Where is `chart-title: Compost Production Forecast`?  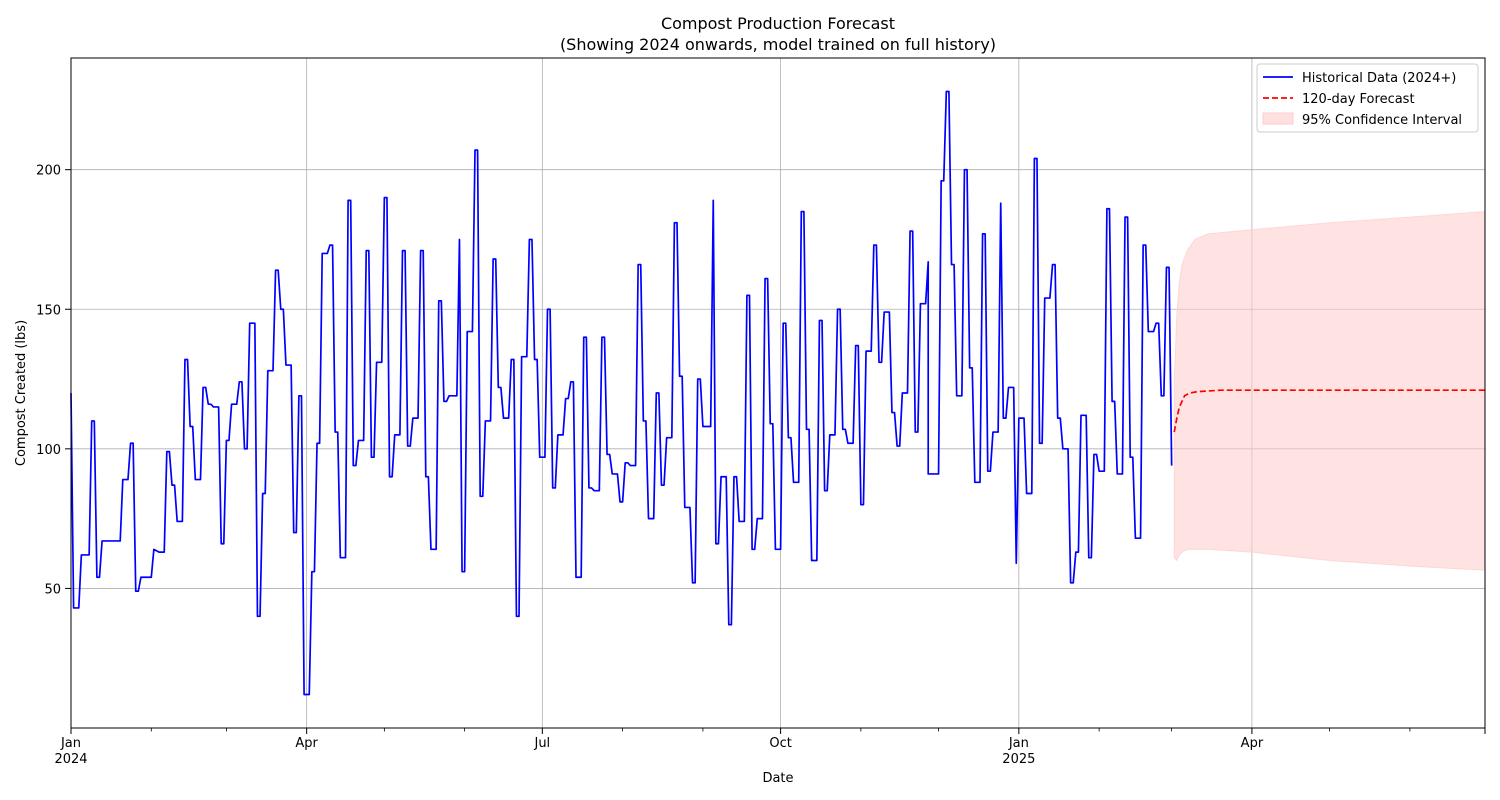 chart-title: Compost Production Forecast is located at coordinates (778, 23).